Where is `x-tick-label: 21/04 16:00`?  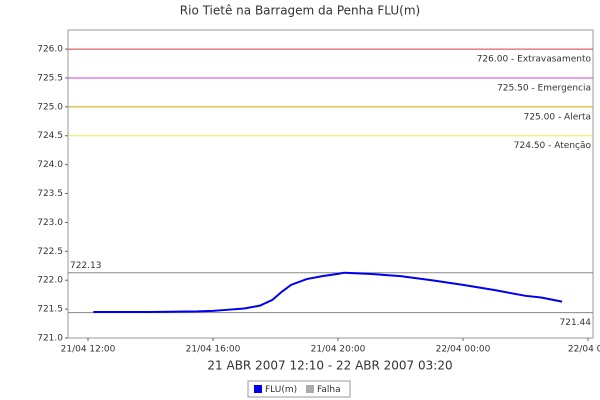
x-tick-label: 21/04 16:00 is located at coordinates (213, 350).